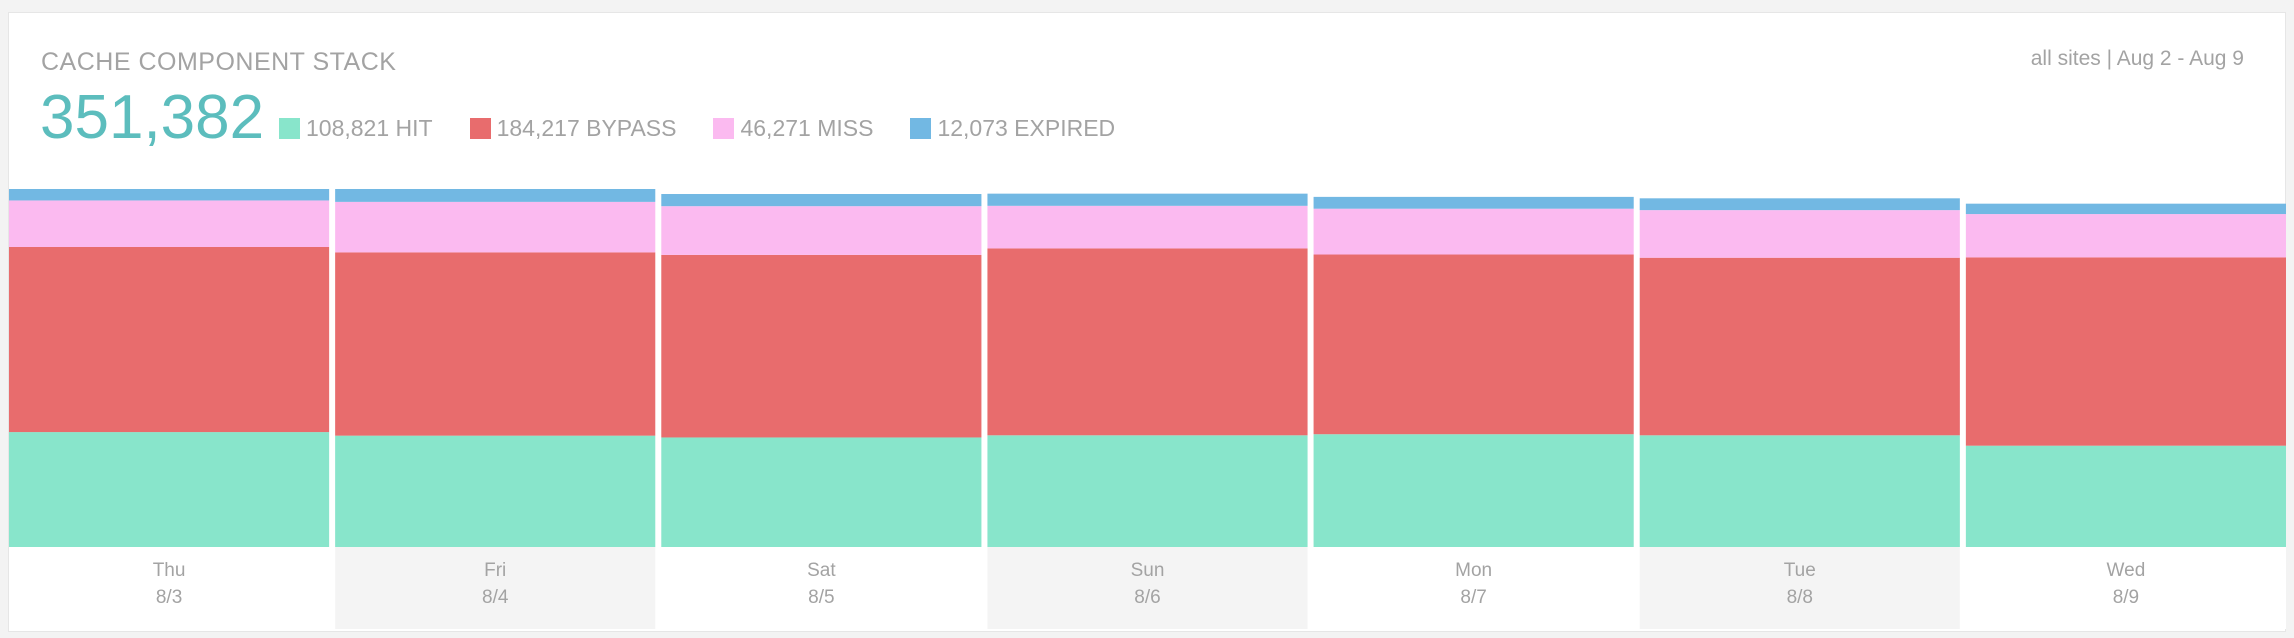 This screenshot has height=638, width=2294. What do you see at coordinates (724, 128) in the screenshot?
I see `legend-swatch-miss` at bounding box center [724, 128].